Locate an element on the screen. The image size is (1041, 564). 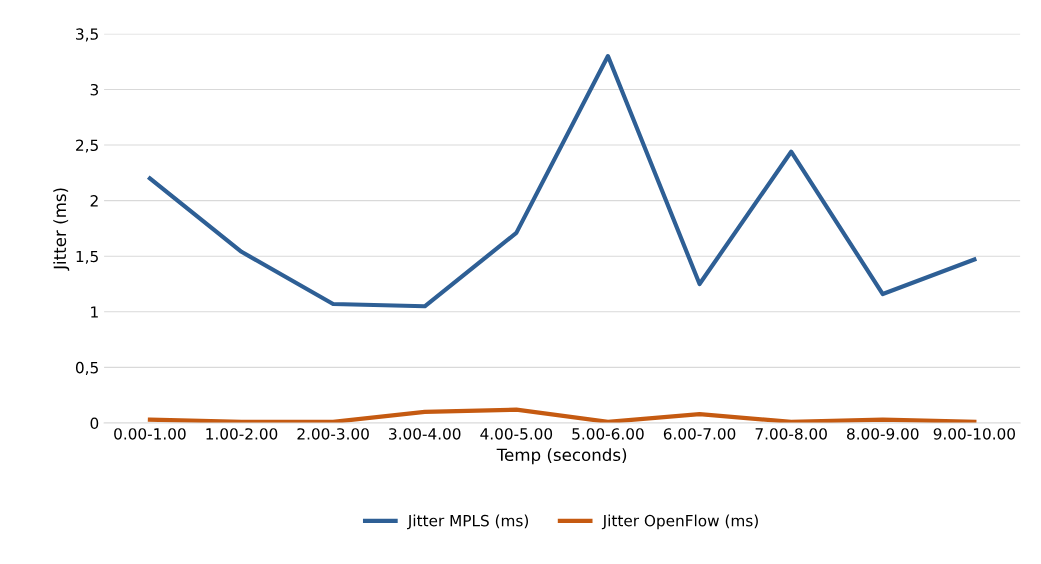
line-series is located at coordinates (562, 415).